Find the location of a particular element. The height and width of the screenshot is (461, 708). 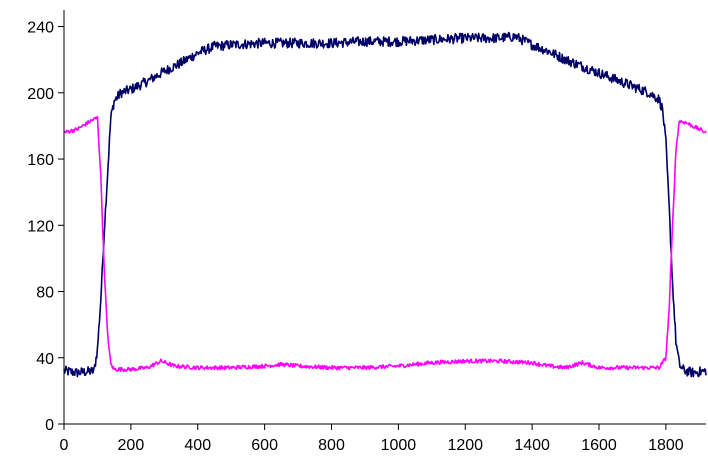

y-tick-label: 200 is located at coordinates (40, 94).